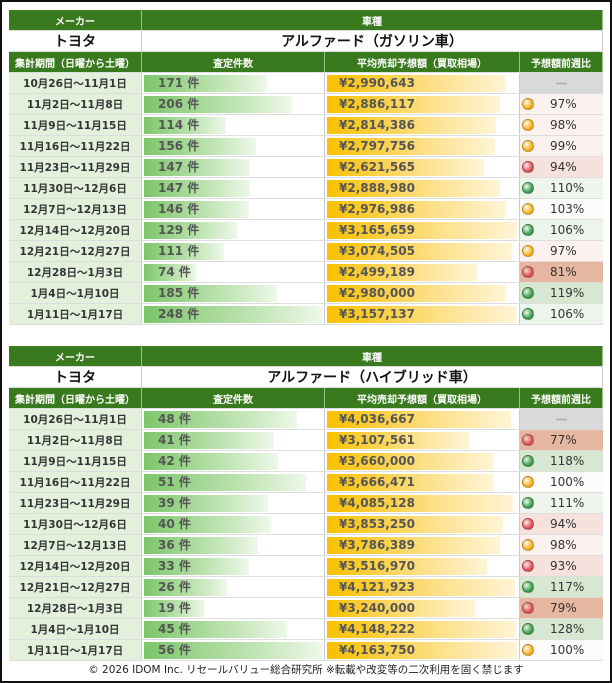 The width and height of the screenshot is (612, 683). What do you see at coordinates (233, 419) in the screenshot?
I see `count-cell: 48 件` at bounding box center [233, 419].